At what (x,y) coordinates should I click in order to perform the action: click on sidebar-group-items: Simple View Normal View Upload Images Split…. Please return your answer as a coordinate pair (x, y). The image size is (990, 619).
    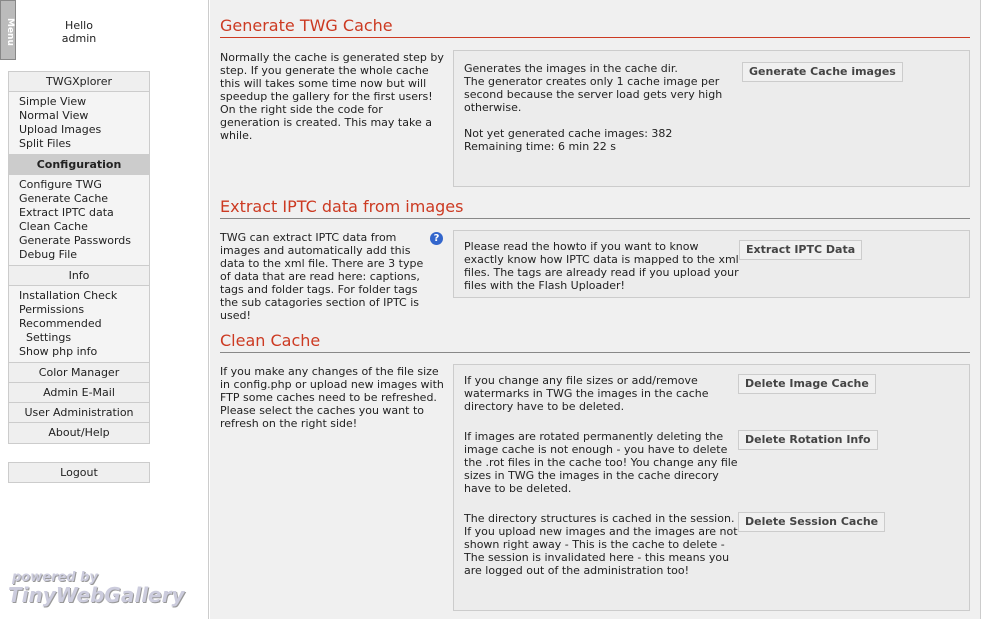
    Looking at the image, I should click on (79, 123).